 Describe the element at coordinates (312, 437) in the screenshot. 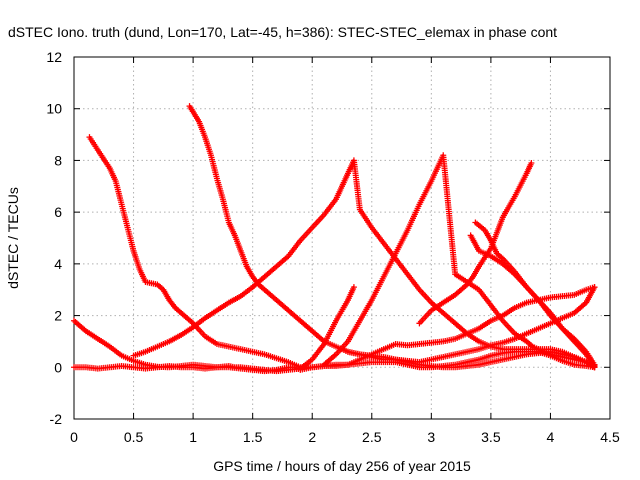

I see `x-tick-label: 2` at that location.